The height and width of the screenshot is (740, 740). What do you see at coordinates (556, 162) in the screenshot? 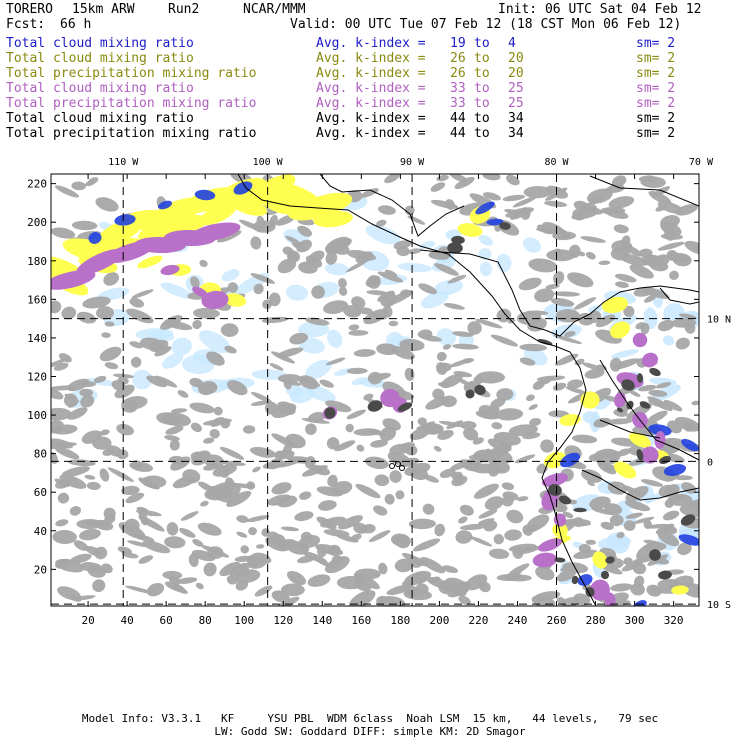
I see `longitude-label: 80 W` at bounding box center [556, 162].